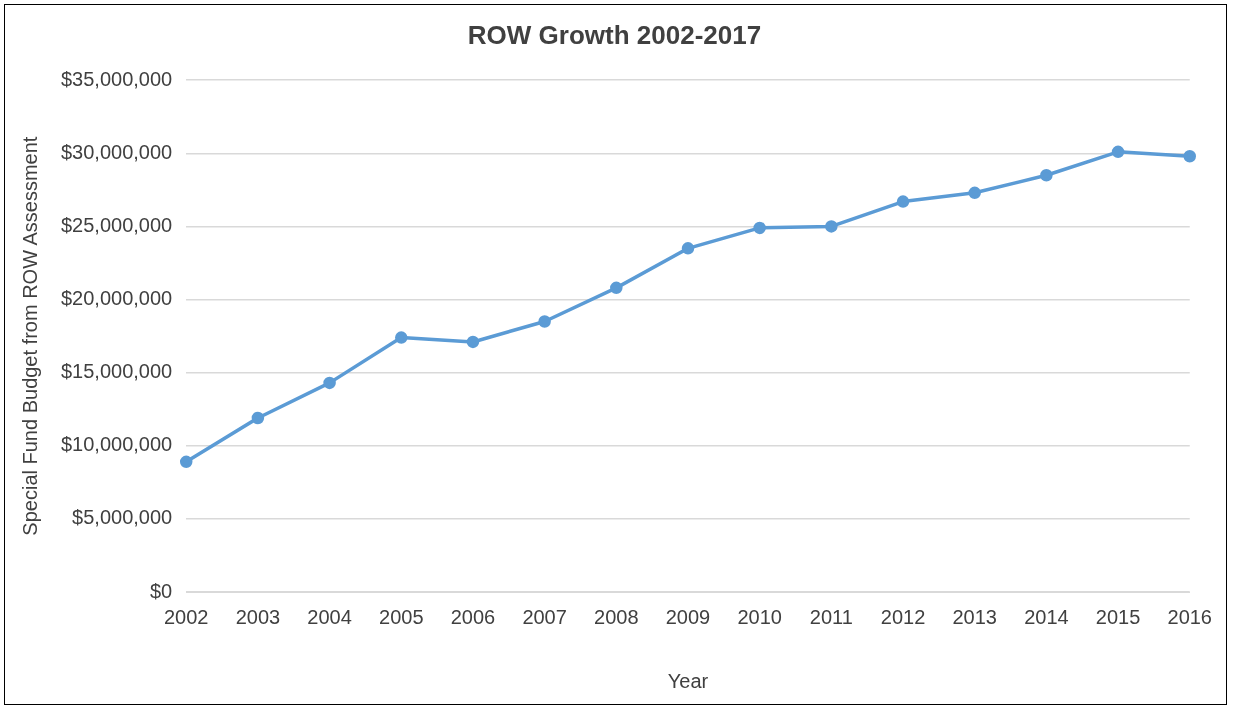 The image size is (1233, 711). I want to click on x-tick-label: 2006, so click(473, 616).